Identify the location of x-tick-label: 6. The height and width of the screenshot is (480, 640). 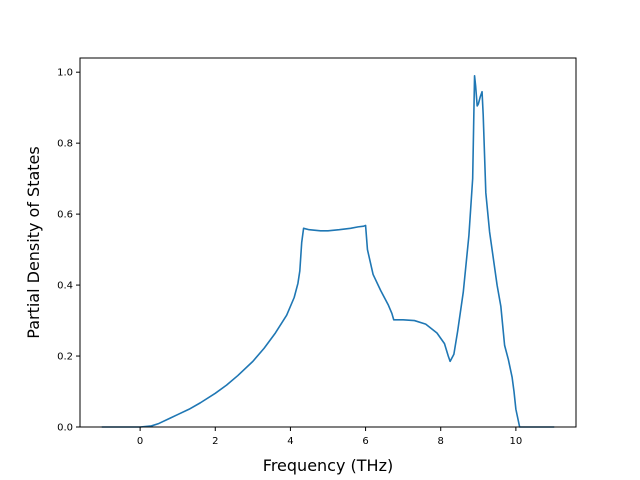
(365, 441).